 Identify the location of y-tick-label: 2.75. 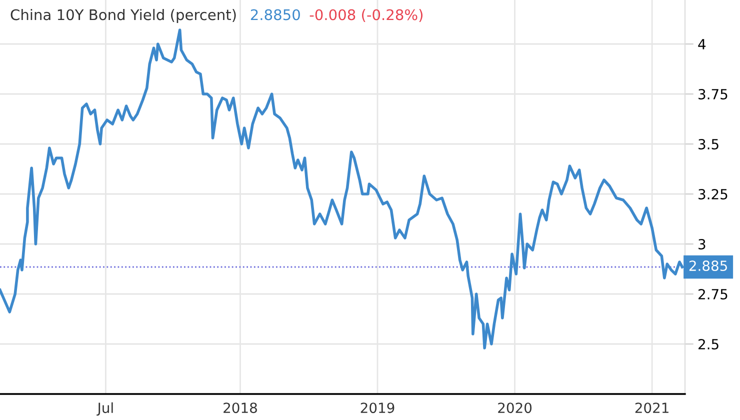
(713, 294).